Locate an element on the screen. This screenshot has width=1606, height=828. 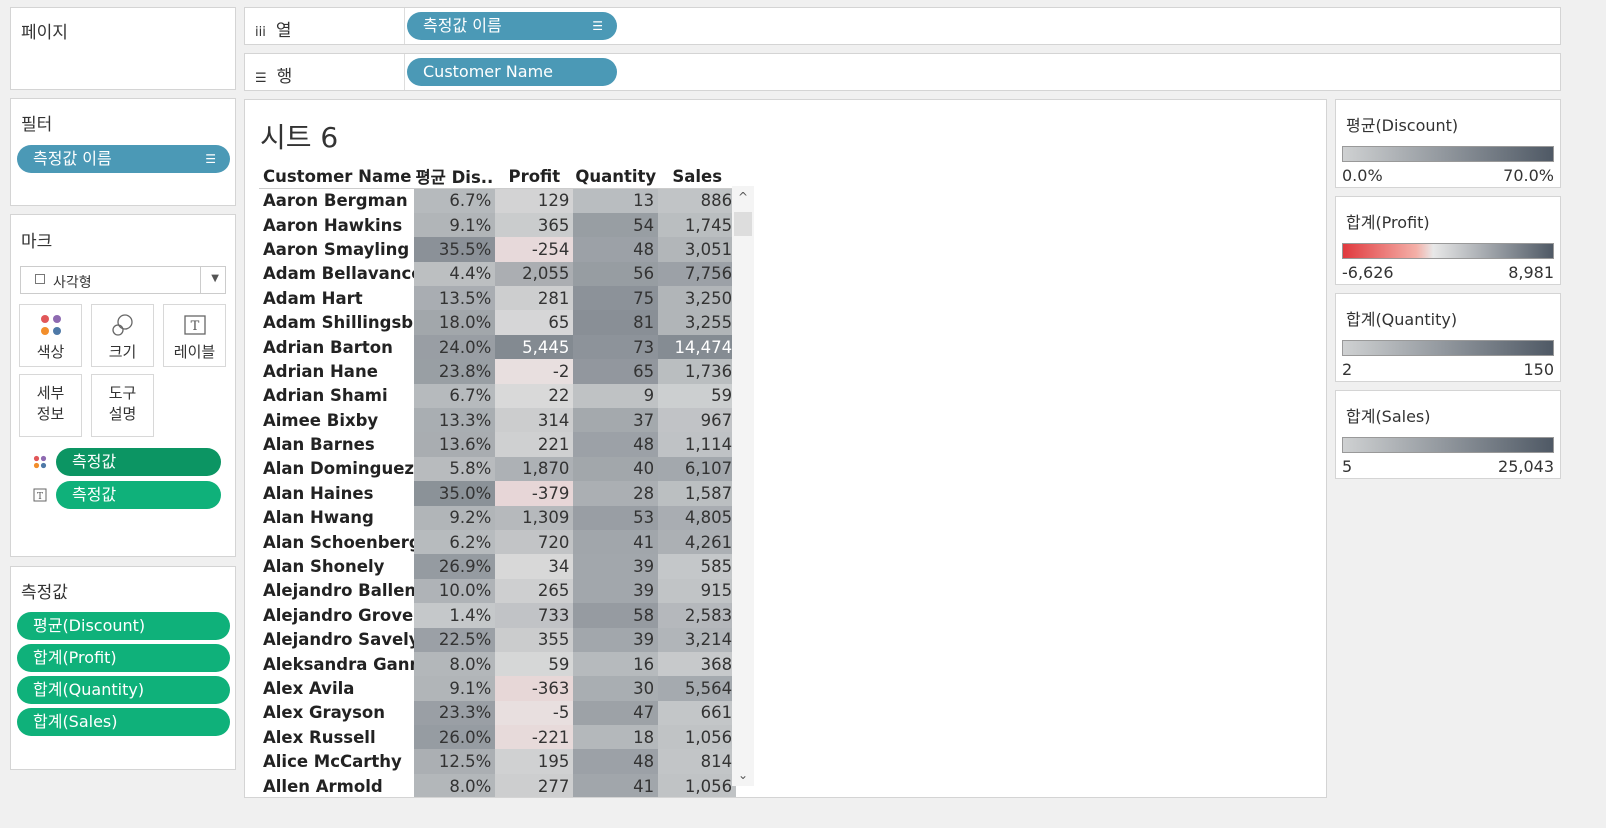
customer-name-cell: Alejandro Grove is located at coordinates (336, 615).